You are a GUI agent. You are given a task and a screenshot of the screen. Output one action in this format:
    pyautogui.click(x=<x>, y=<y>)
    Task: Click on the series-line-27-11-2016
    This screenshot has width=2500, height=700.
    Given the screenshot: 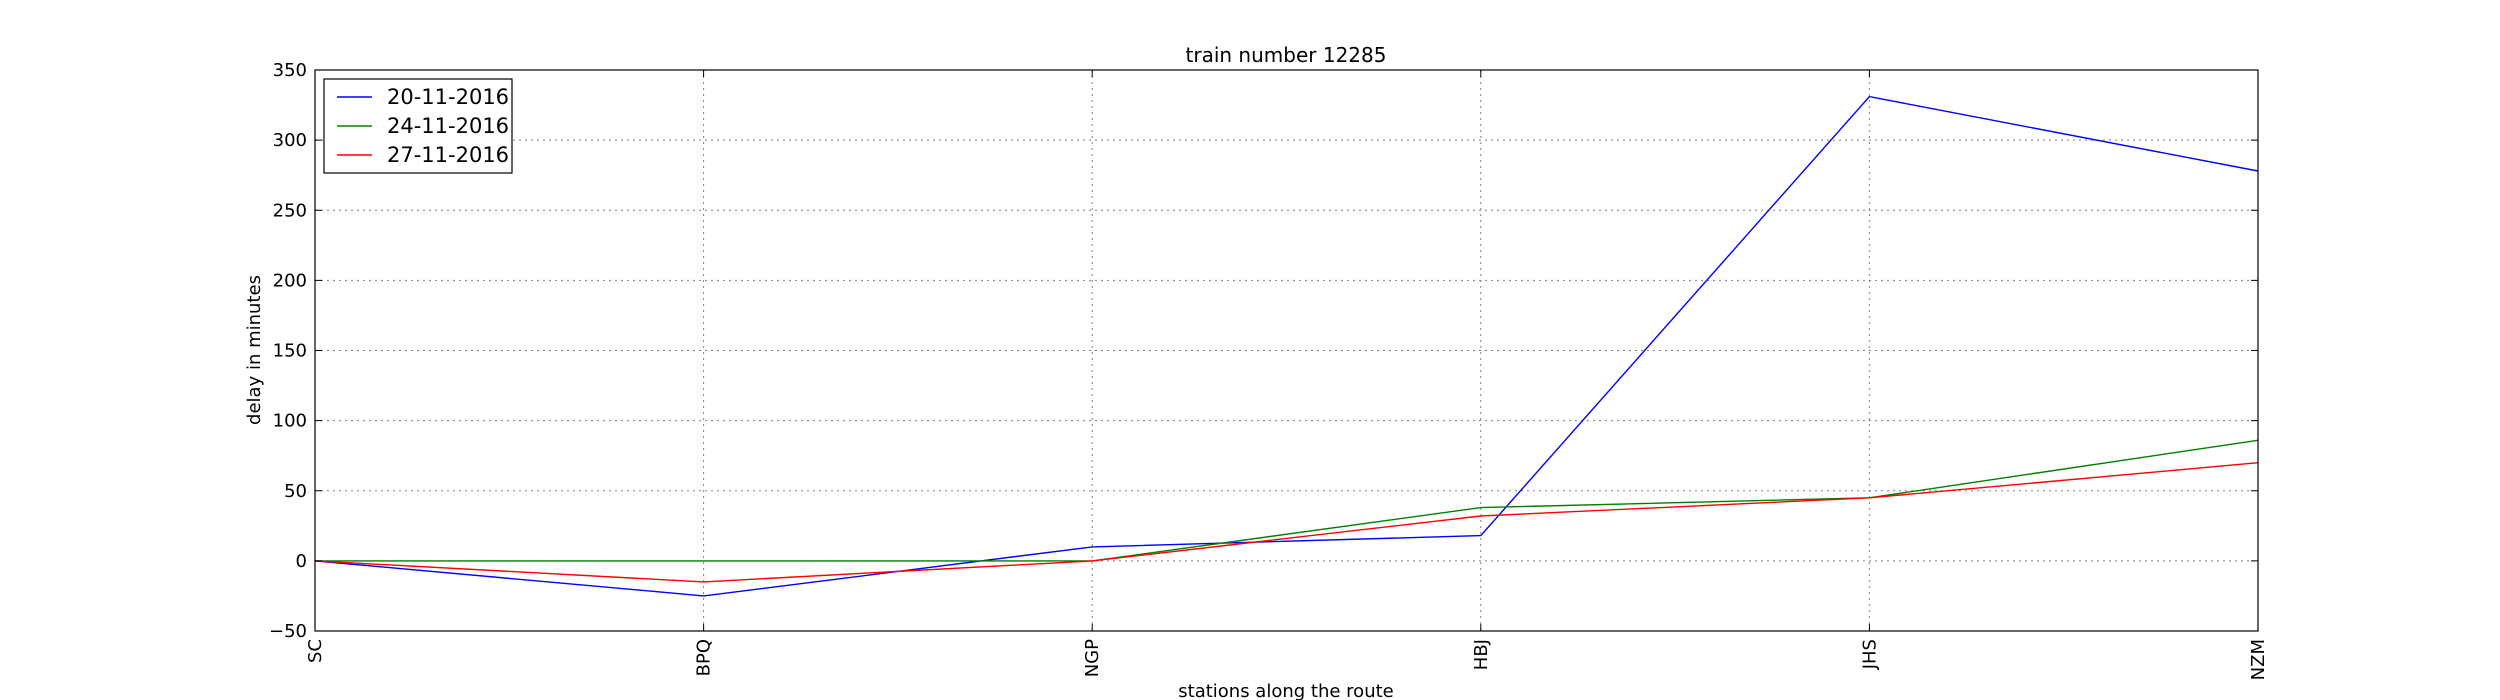 What is the action you would take?
    pyautogui.click(x=1286, y=522)
    